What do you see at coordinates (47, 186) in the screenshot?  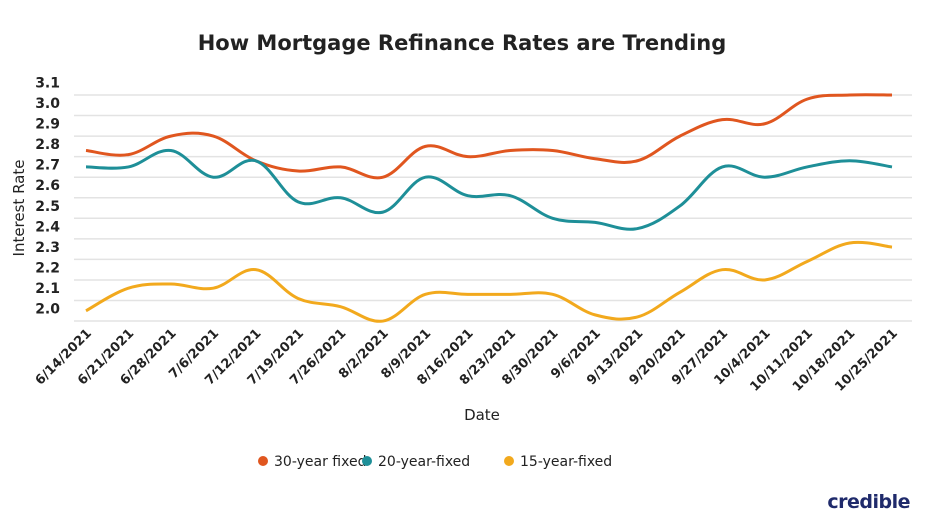 I see `y-tick-label: 2.6` at bounding box center [47, 186].